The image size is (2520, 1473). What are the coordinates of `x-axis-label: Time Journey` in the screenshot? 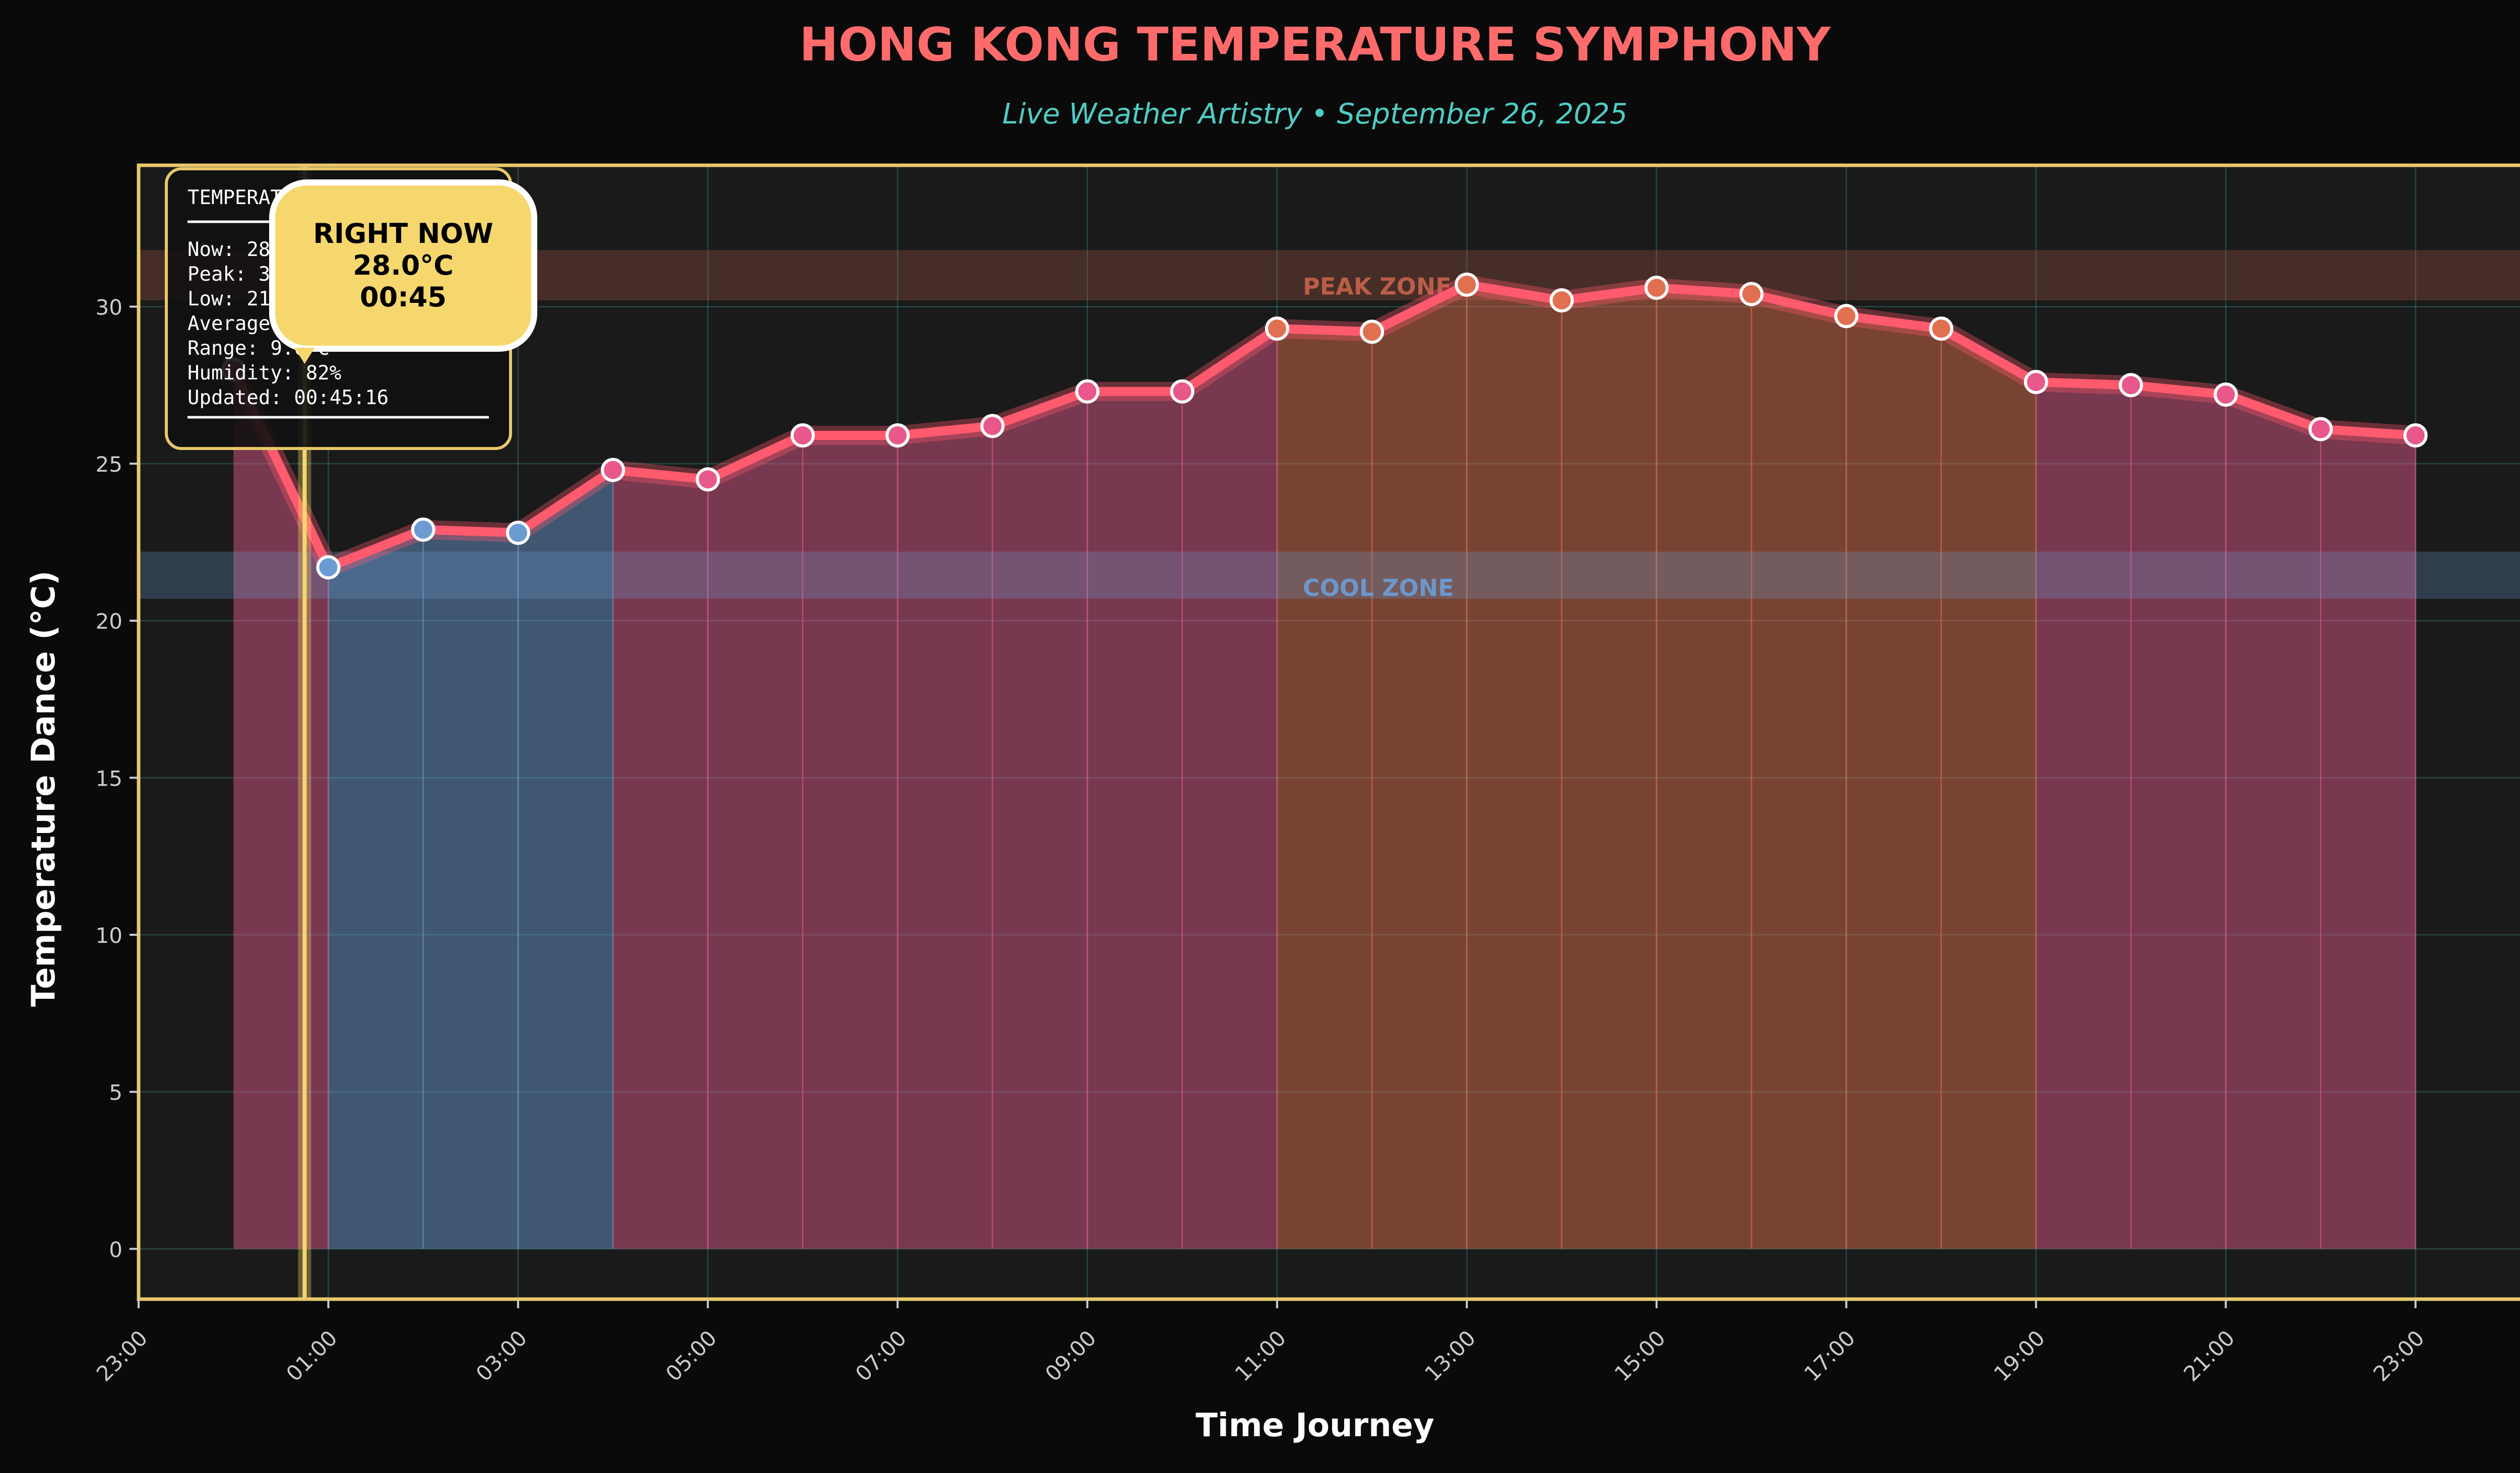 It's located at (1314, 1426).